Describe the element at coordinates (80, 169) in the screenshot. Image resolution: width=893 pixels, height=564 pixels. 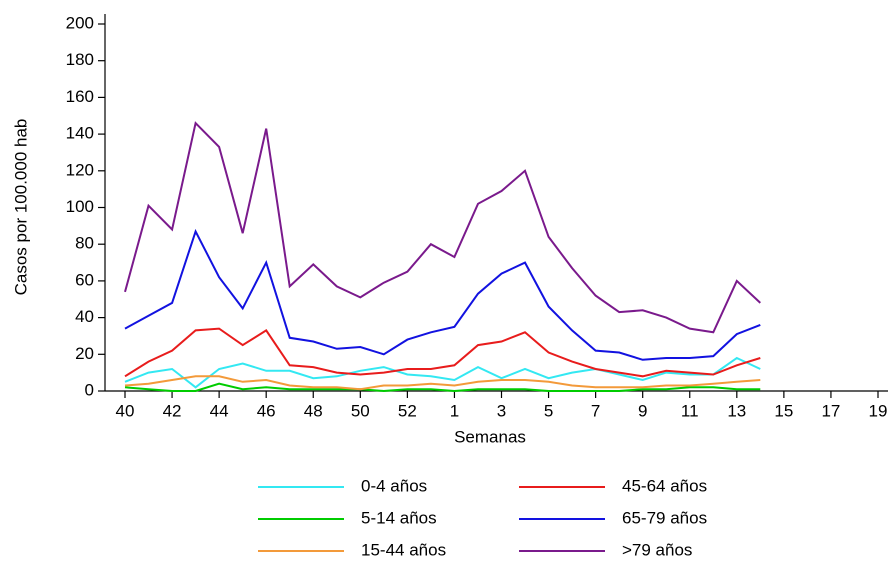
I see `y-tick-label: 120` at that location.